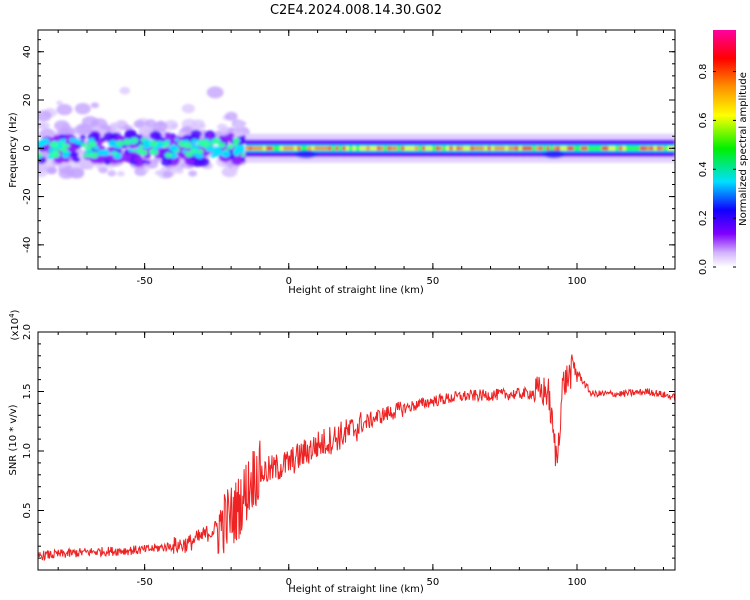  What do you see at coordinates (27, 245) in the screenshot?
I see `spectrogram-y-tick-label: -40` at bounding box center [27, 245].